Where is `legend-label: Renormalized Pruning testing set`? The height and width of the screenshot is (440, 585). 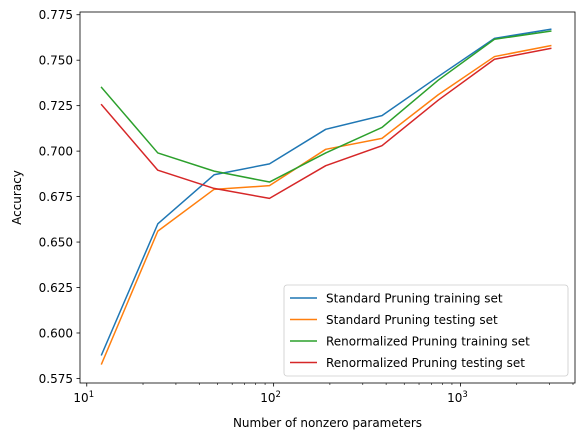 legend-label: Renormalized Pruning testing set is located at coordinates (425, 363).